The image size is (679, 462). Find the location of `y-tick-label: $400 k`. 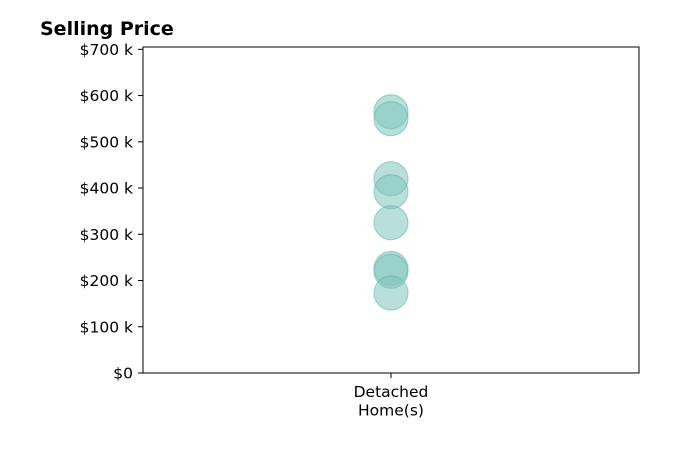

y-tick-label: $400 k is located at coordinates (106, 189).